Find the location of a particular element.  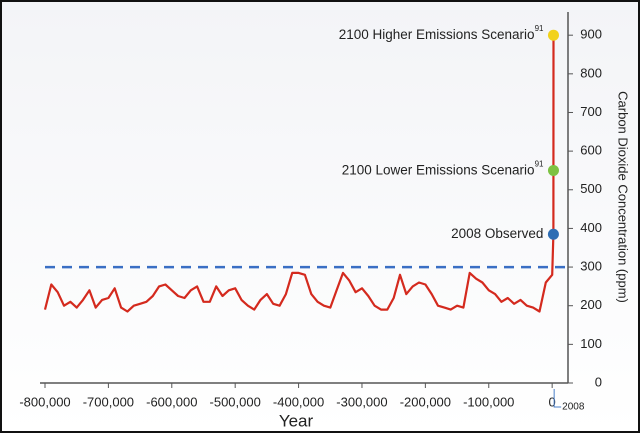

x-tick-label: -700,000 is located at coordinates (108, 401).